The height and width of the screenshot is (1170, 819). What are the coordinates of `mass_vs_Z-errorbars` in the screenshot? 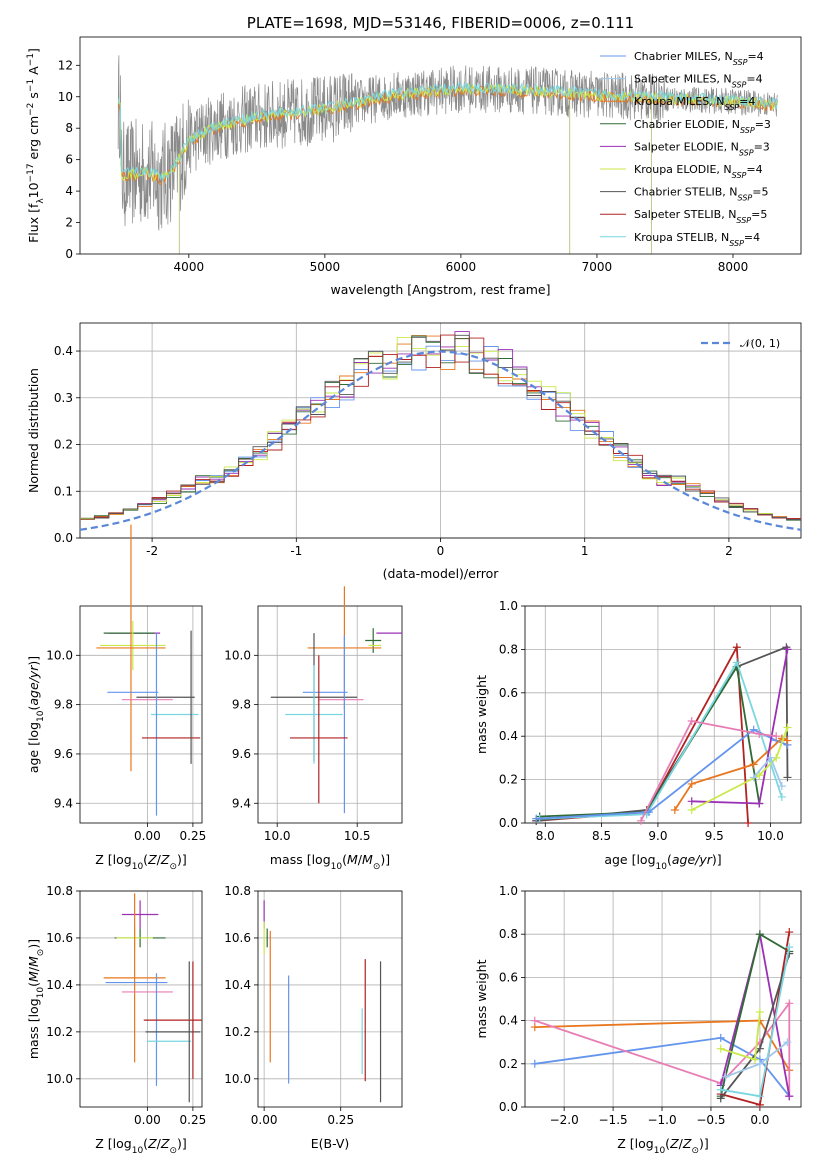 It's located at (152, 998).